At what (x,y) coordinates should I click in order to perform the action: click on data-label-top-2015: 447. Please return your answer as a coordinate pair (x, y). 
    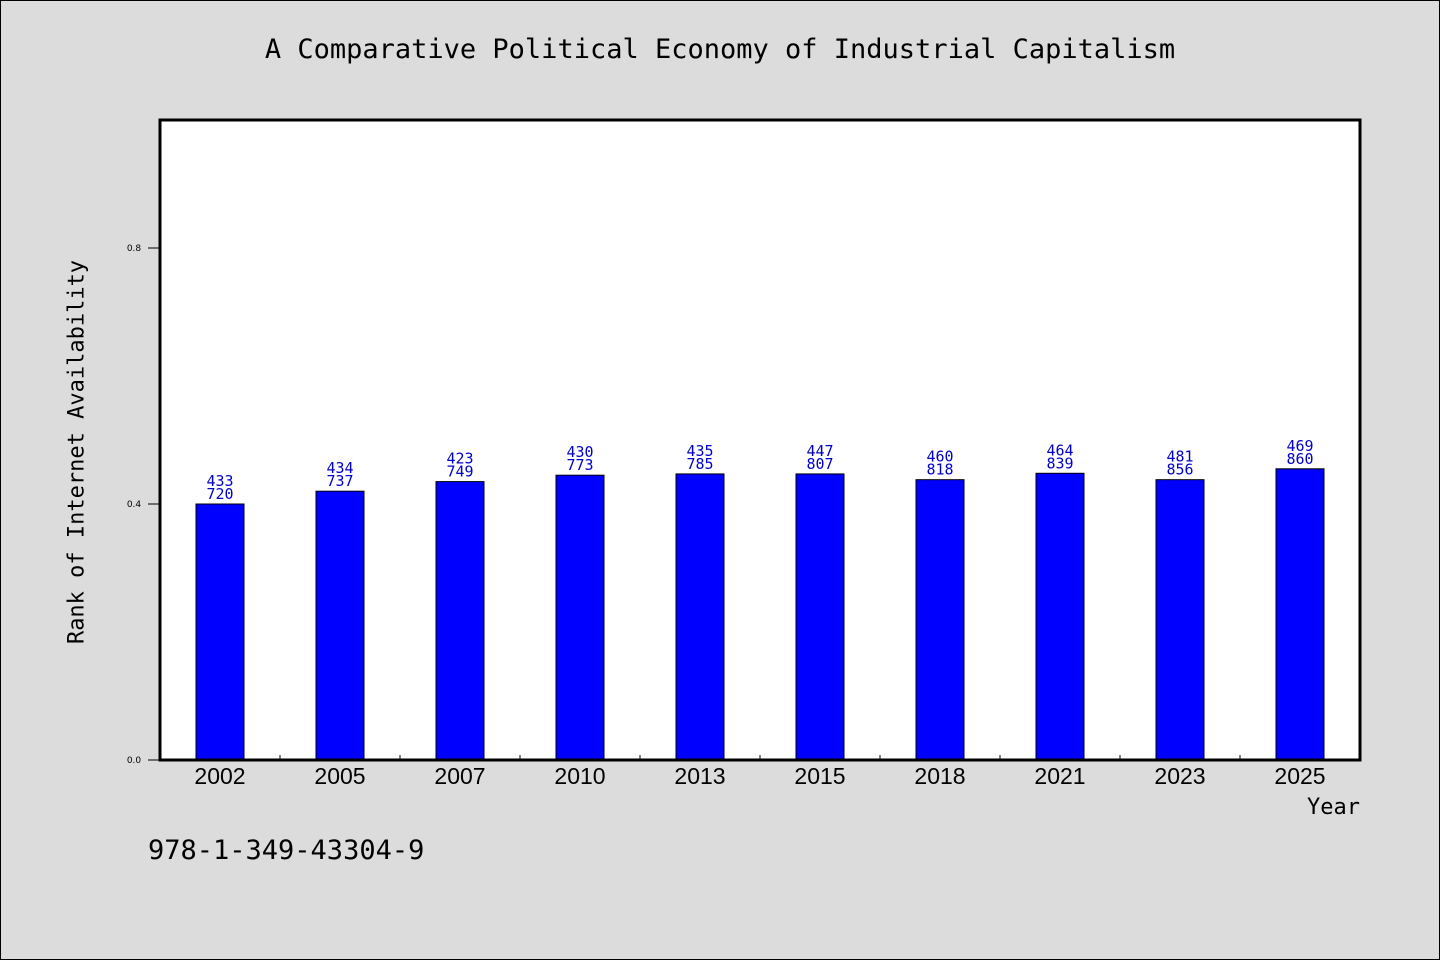
    Looking at the image, I should click on (819, 451).